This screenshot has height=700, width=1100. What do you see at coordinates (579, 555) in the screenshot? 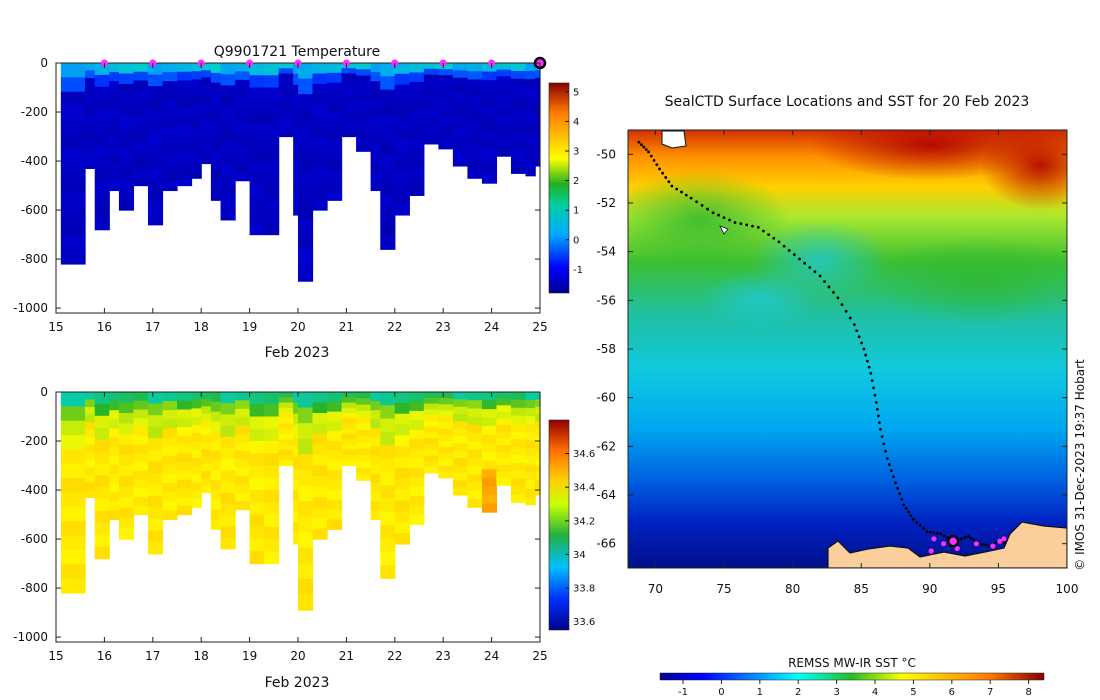
I see `colorbar-tick-label: 34` at bounding box center [579, 555].